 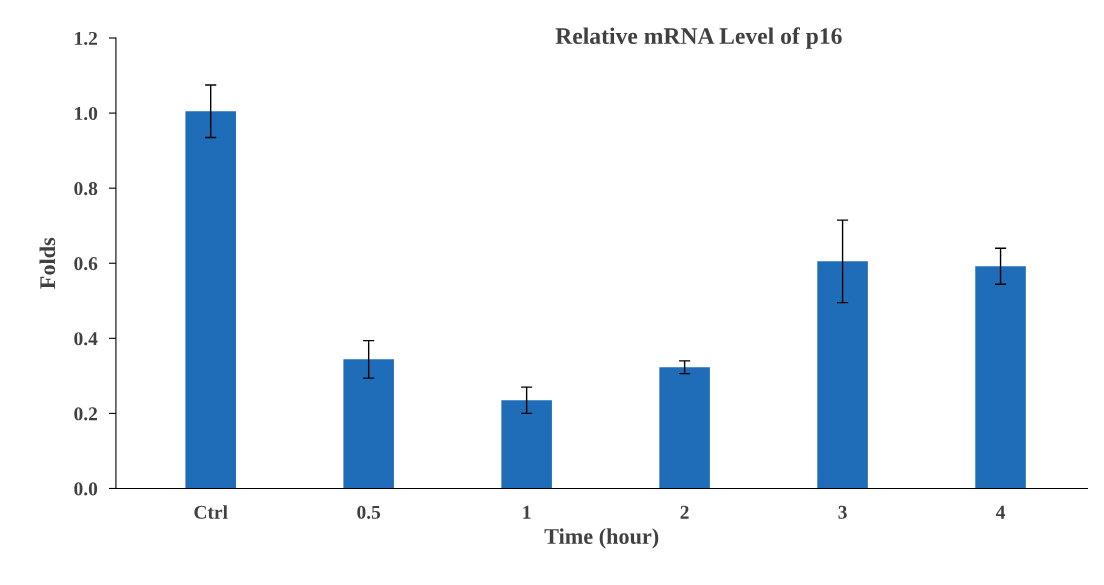 What do you see at coordinates (211, 512) in the screenshot?
I see `x-tick-label: Ctrl` at bounding box center [211, 512].